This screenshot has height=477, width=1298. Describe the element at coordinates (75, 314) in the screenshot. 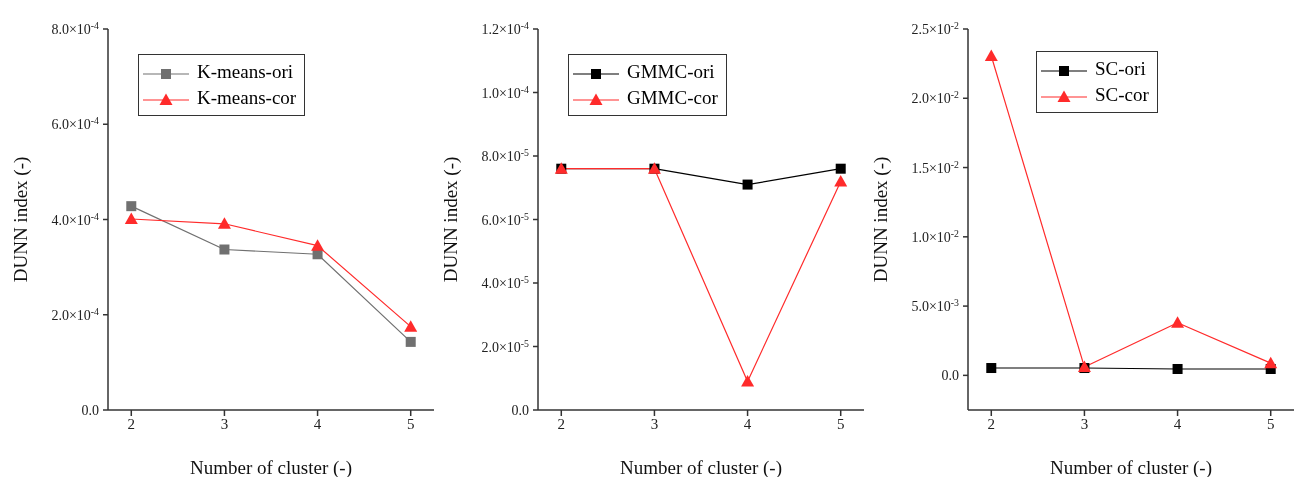

I see `y-tick-label: 2.0×10$^{-4}$` at that location.